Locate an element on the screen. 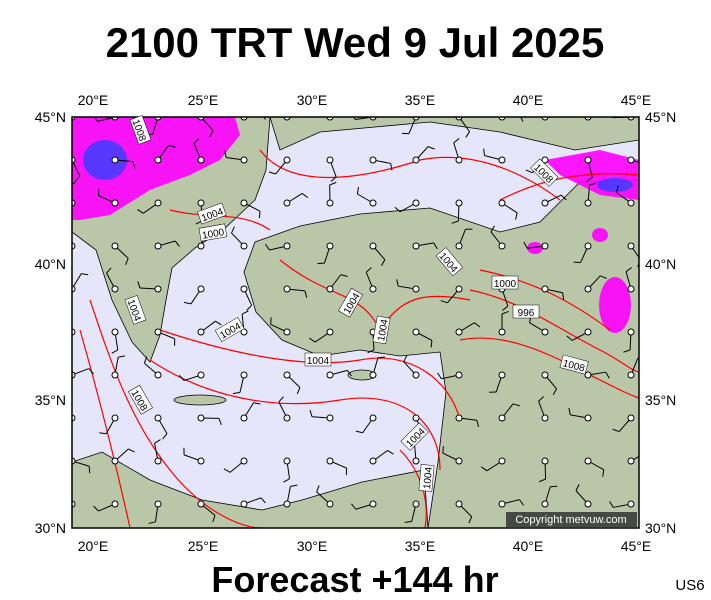 This screenshot has height=600, width=711. isobar-label-text: 996 is located at coordinates (526, 313).